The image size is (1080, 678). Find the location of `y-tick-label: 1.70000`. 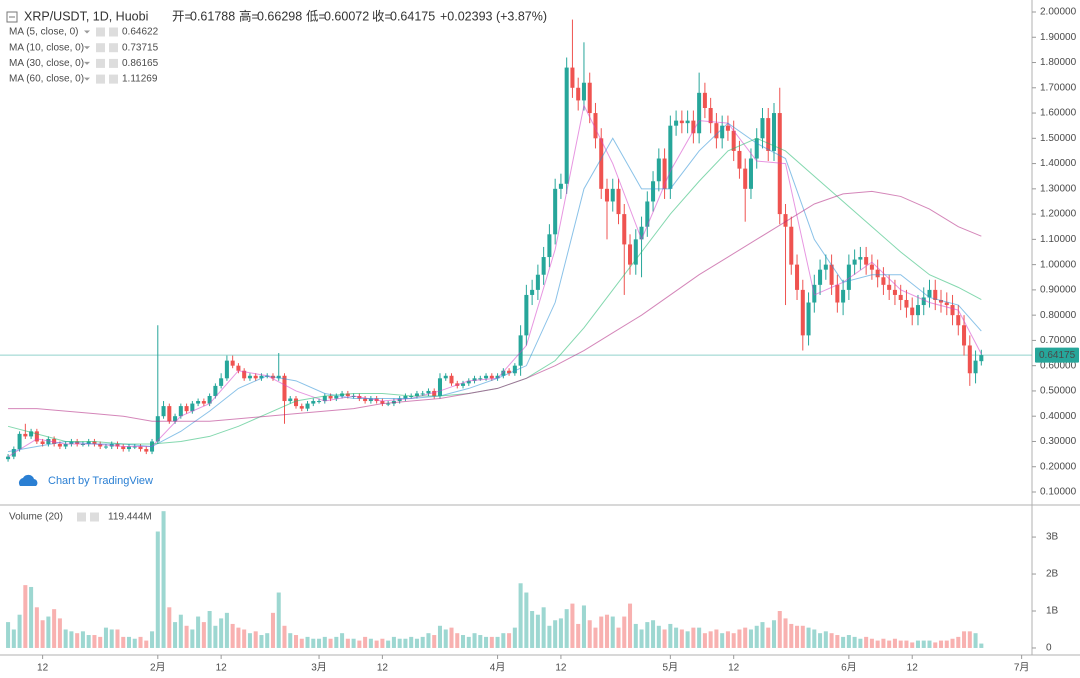

y-tick-label: 1.70000 is located at coordinates (1058, 87).